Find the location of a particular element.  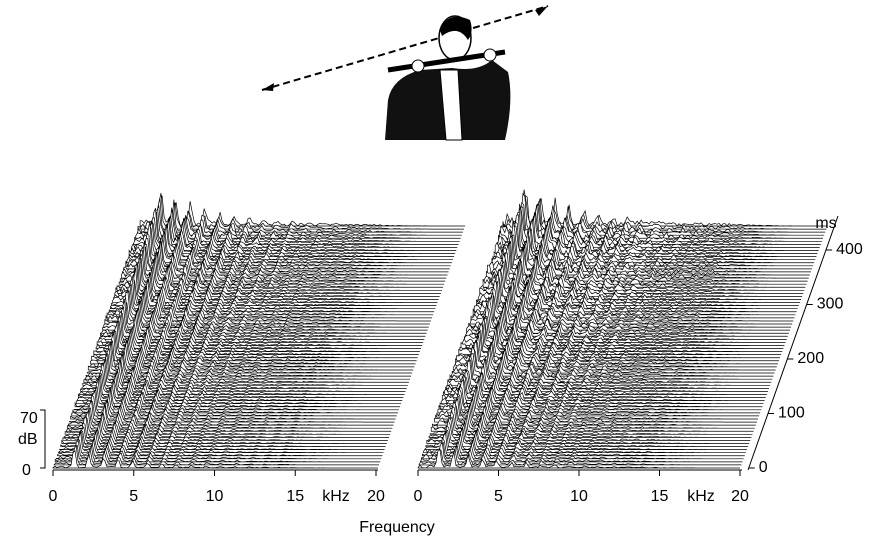

time-tick-label: 200 is located at coordinates (810, 358).